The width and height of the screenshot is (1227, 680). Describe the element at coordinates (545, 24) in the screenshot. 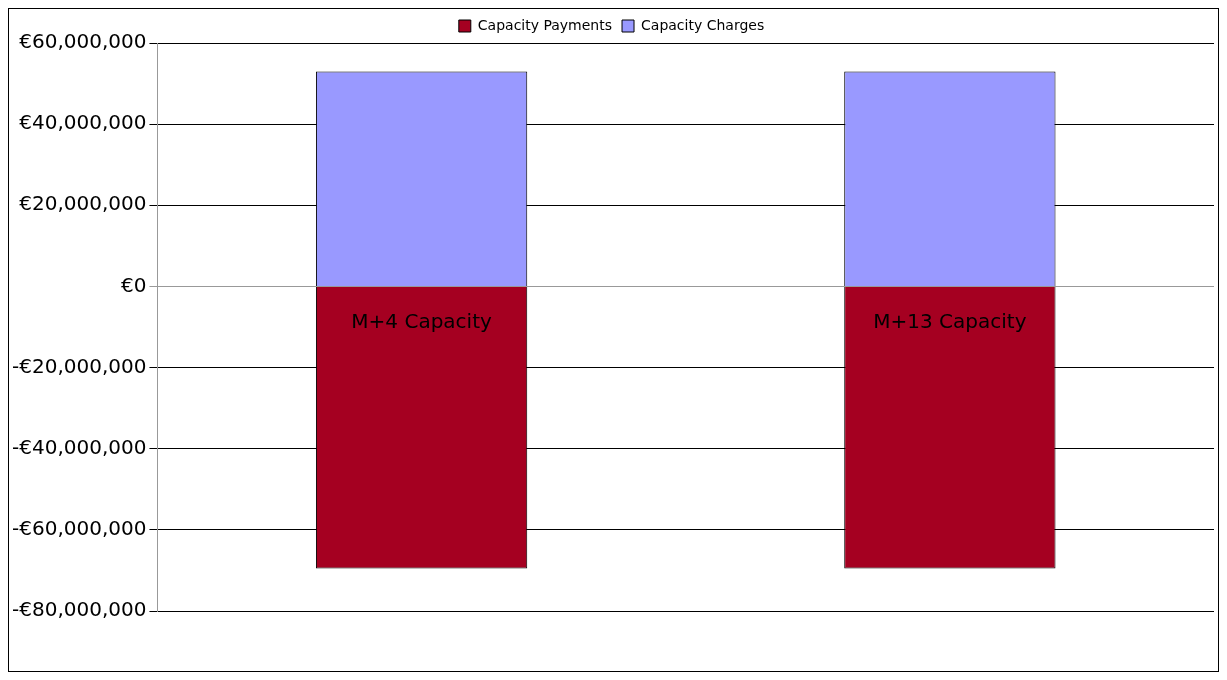

I see `legend-label: Capacity Payments` at that location.